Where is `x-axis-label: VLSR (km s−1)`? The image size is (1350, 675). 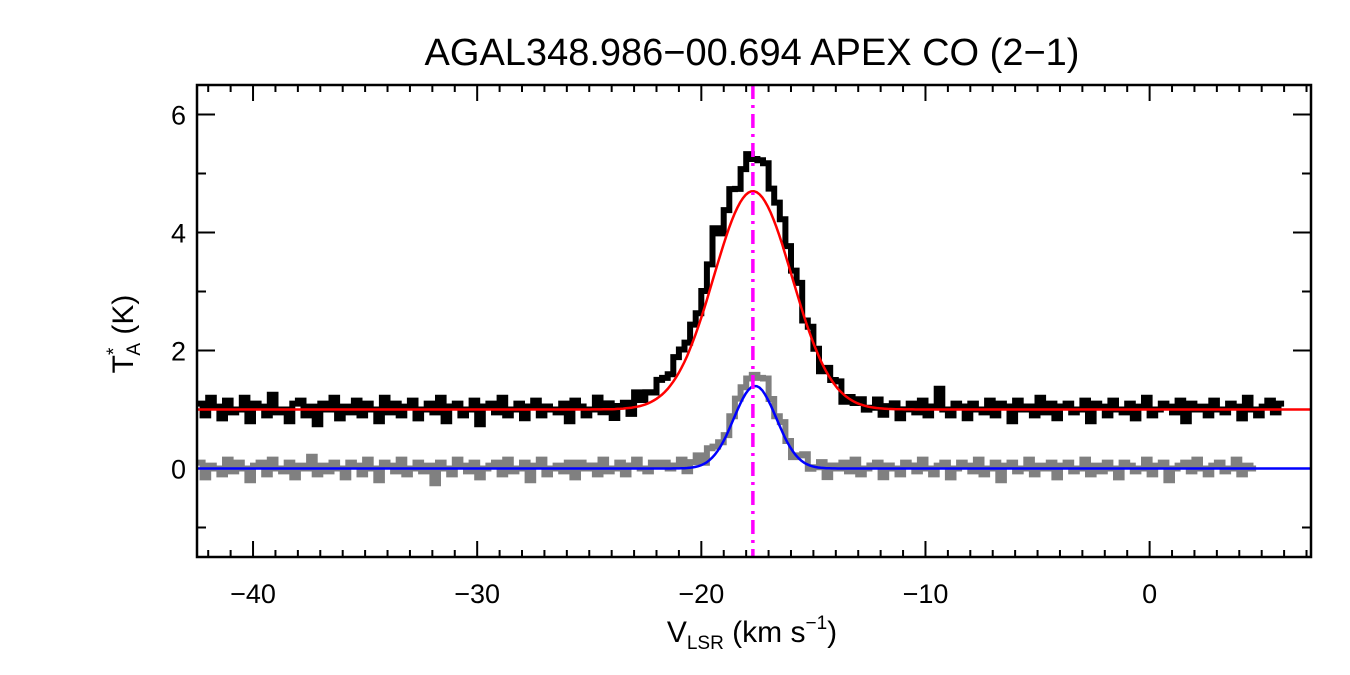
x-axis-label: VLSR (km s−1) is located at coordinates (752, 633).